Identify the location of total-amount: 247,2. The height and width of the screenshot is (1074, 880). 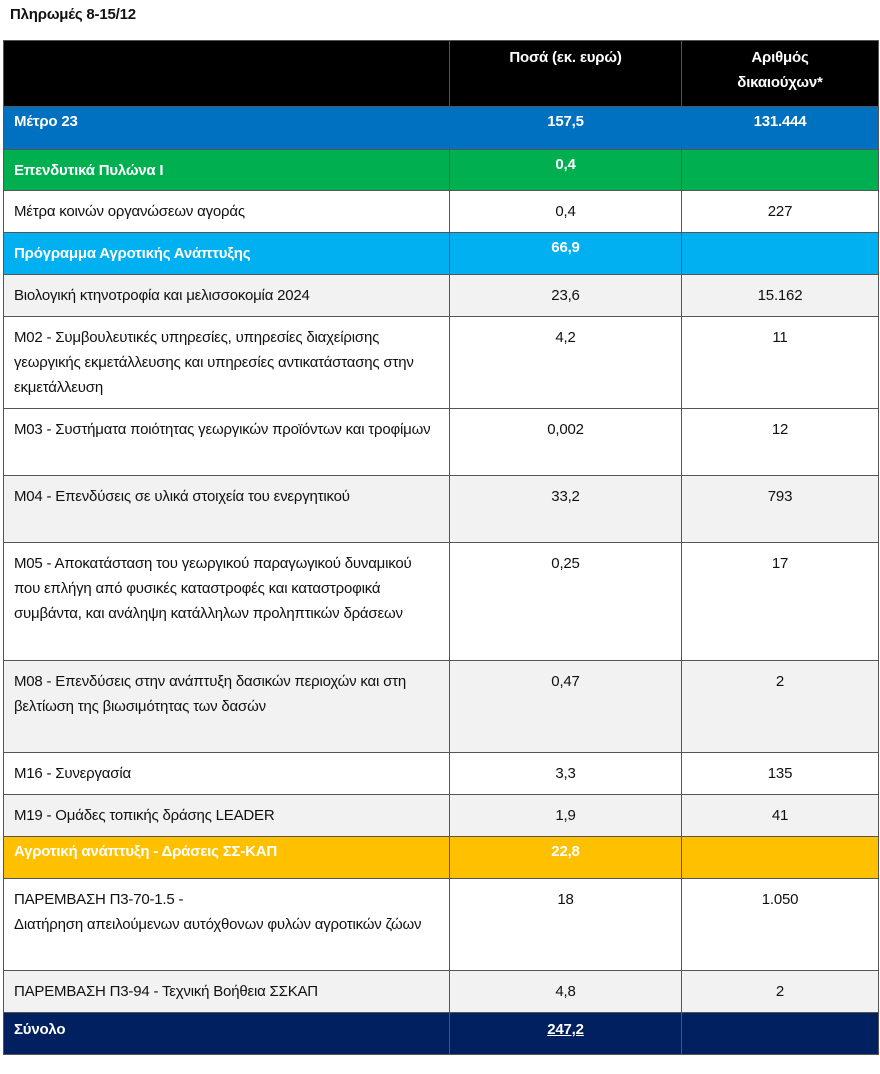
(565, 1029).